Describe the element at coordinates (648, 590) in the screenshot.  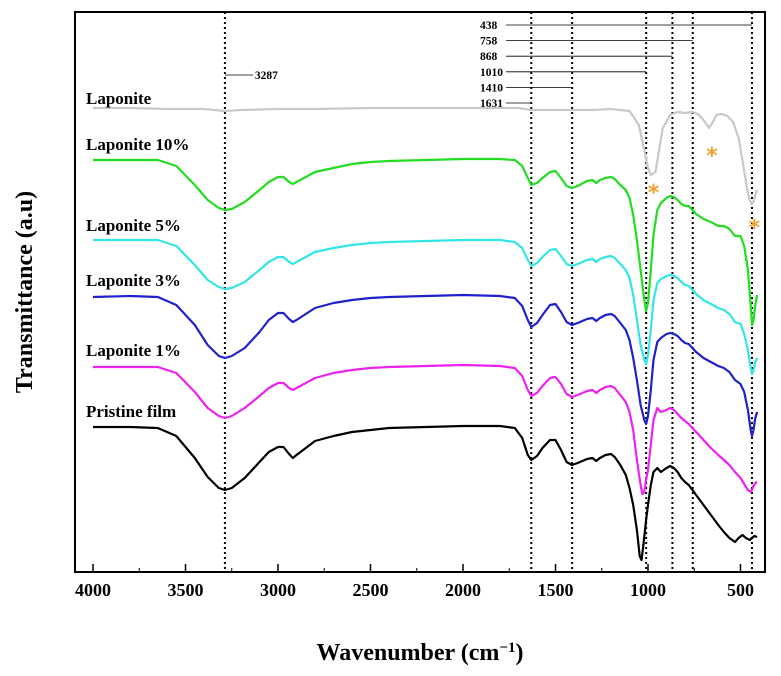
I see `x-tick-label: 1000` at that location.